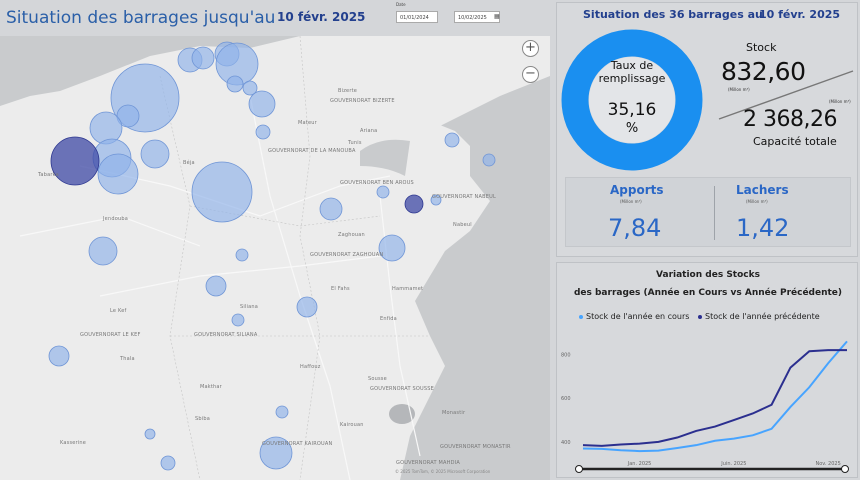 This screenshot has width=860, height=480. I want to click on date-range-filter: Date 01/01/2024 10/02/2025 ▦, so click(451, 14).